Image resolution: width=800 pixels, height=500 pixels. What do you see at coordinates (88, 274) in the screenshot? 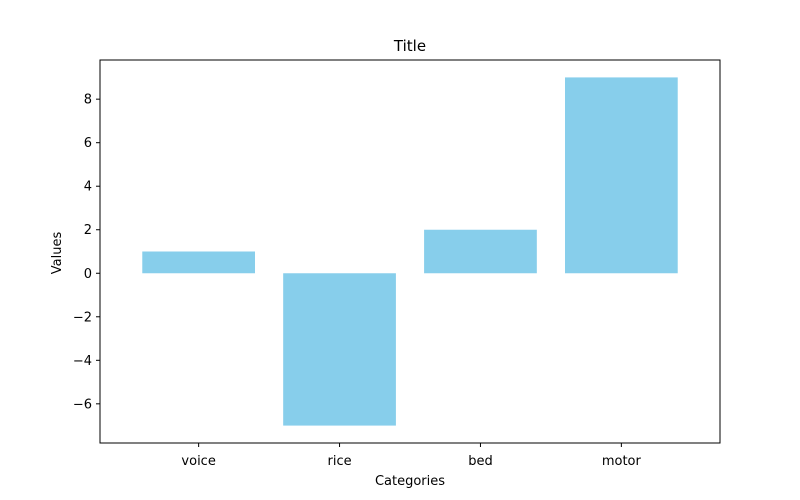
I see `y-tick-label: 0` at bounding box center [88, 274].